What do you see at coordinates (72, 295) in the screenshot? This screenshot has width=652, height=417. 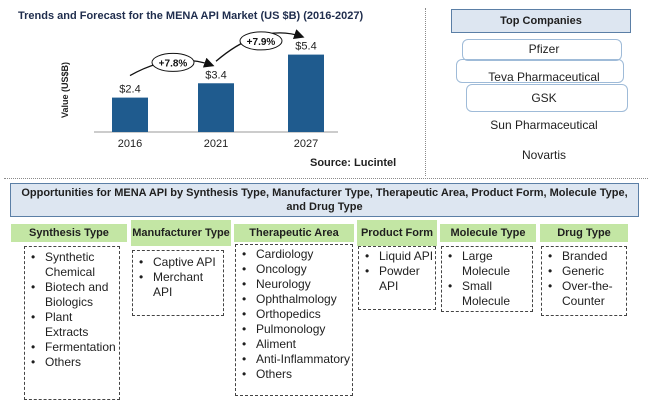 I see `list-item: Biotech and Biologics` at bounding box center [72, 295].